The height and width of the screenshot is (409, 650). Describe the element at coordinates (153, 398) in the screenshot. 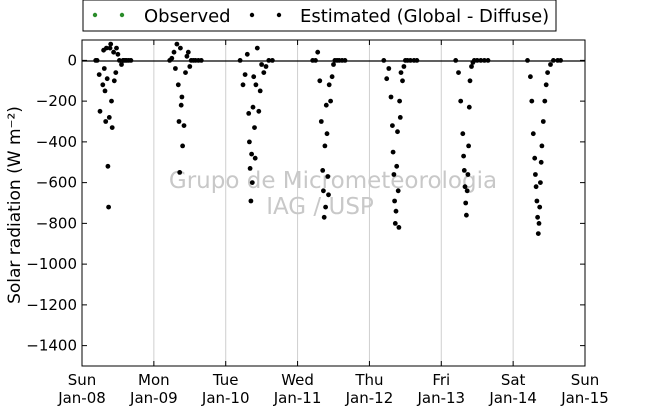

I see `x-tick-label: Jan-09` at that location.